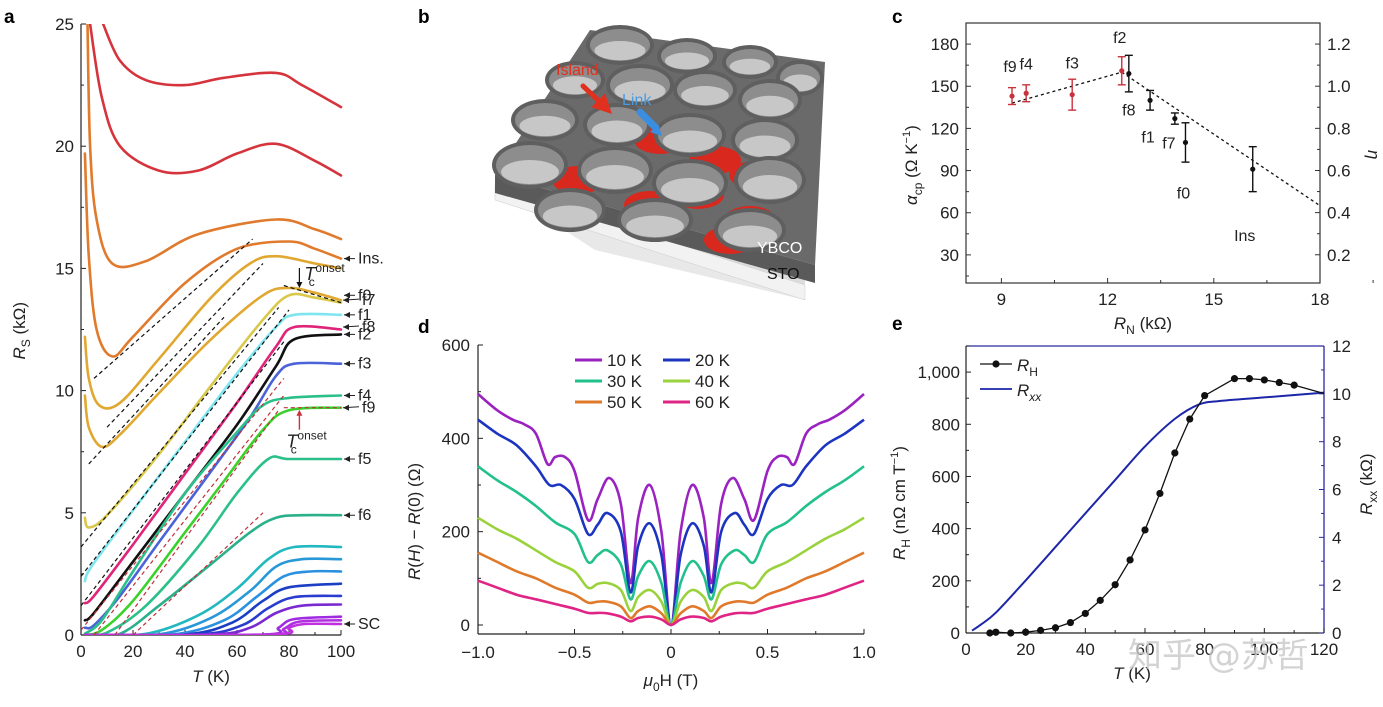  I want to click on x-tick-label: 60, so click(237, 651).